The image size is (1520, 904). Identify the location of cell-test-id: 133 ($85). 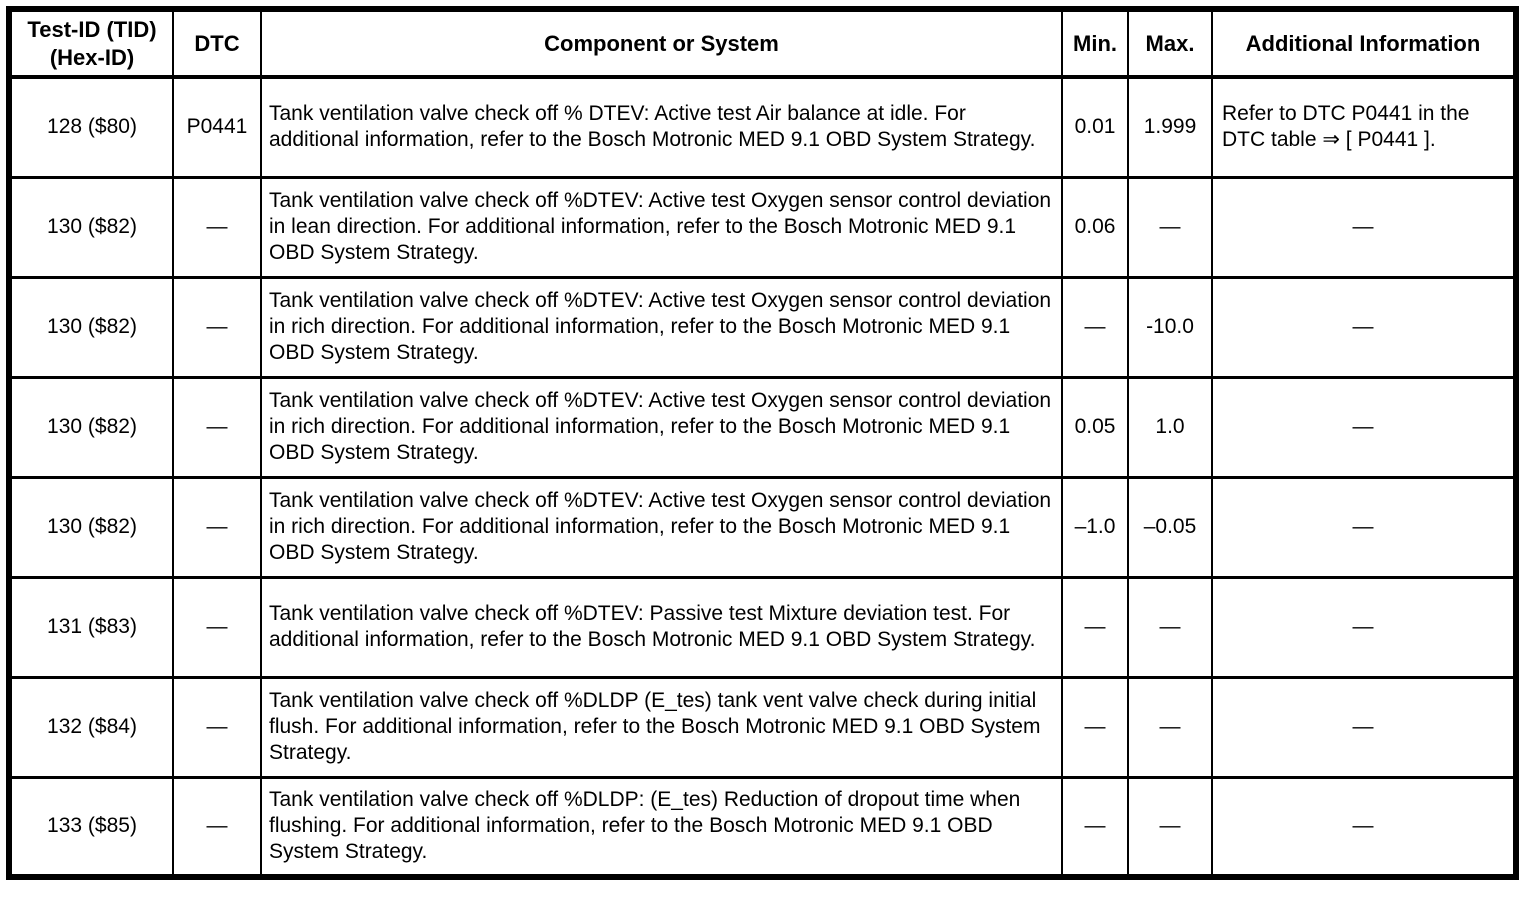
(91, 827).